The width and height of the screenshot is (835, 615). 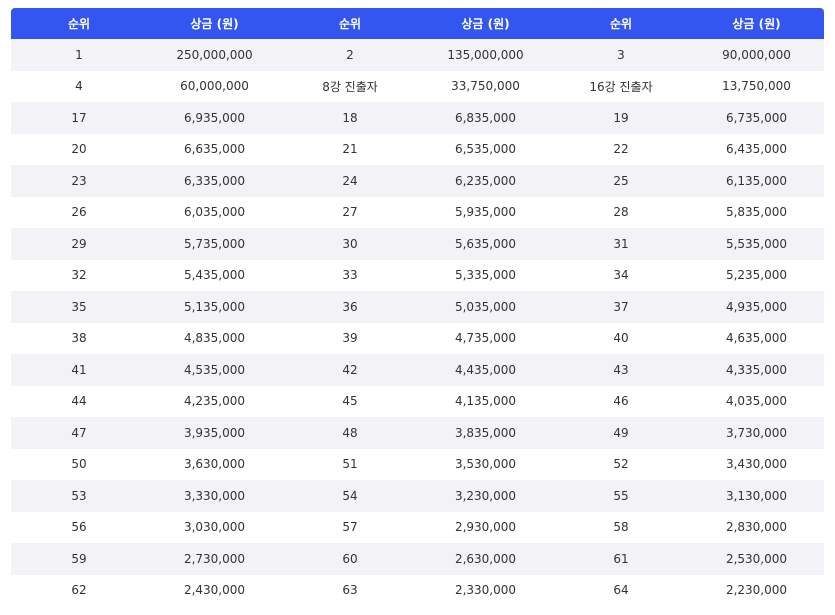 I want to click on prize-cell: 6,035,000, so click(x=214, y=212).